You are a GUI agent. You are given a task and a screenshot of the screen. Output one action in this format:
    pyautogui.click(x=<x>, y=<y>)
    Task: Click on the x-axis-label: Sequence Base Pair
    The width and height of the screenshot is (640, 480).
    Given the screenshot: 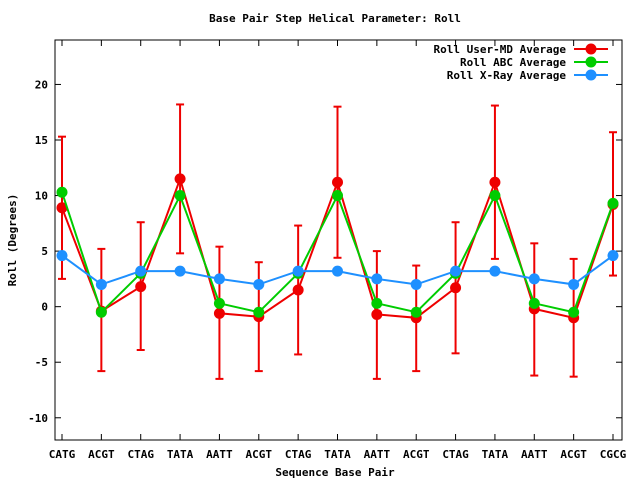 What is the action you would take?
    pyautogui.click(x=335, y=472)
    